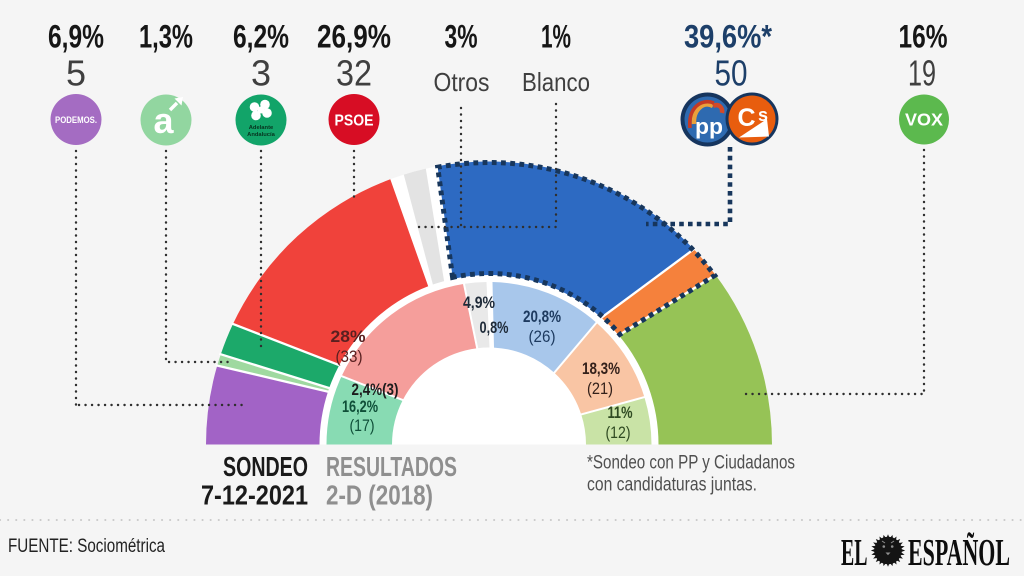 This screenshot has width=1024, height=576. I want to click on svg-text: (26), so click(542, 336).